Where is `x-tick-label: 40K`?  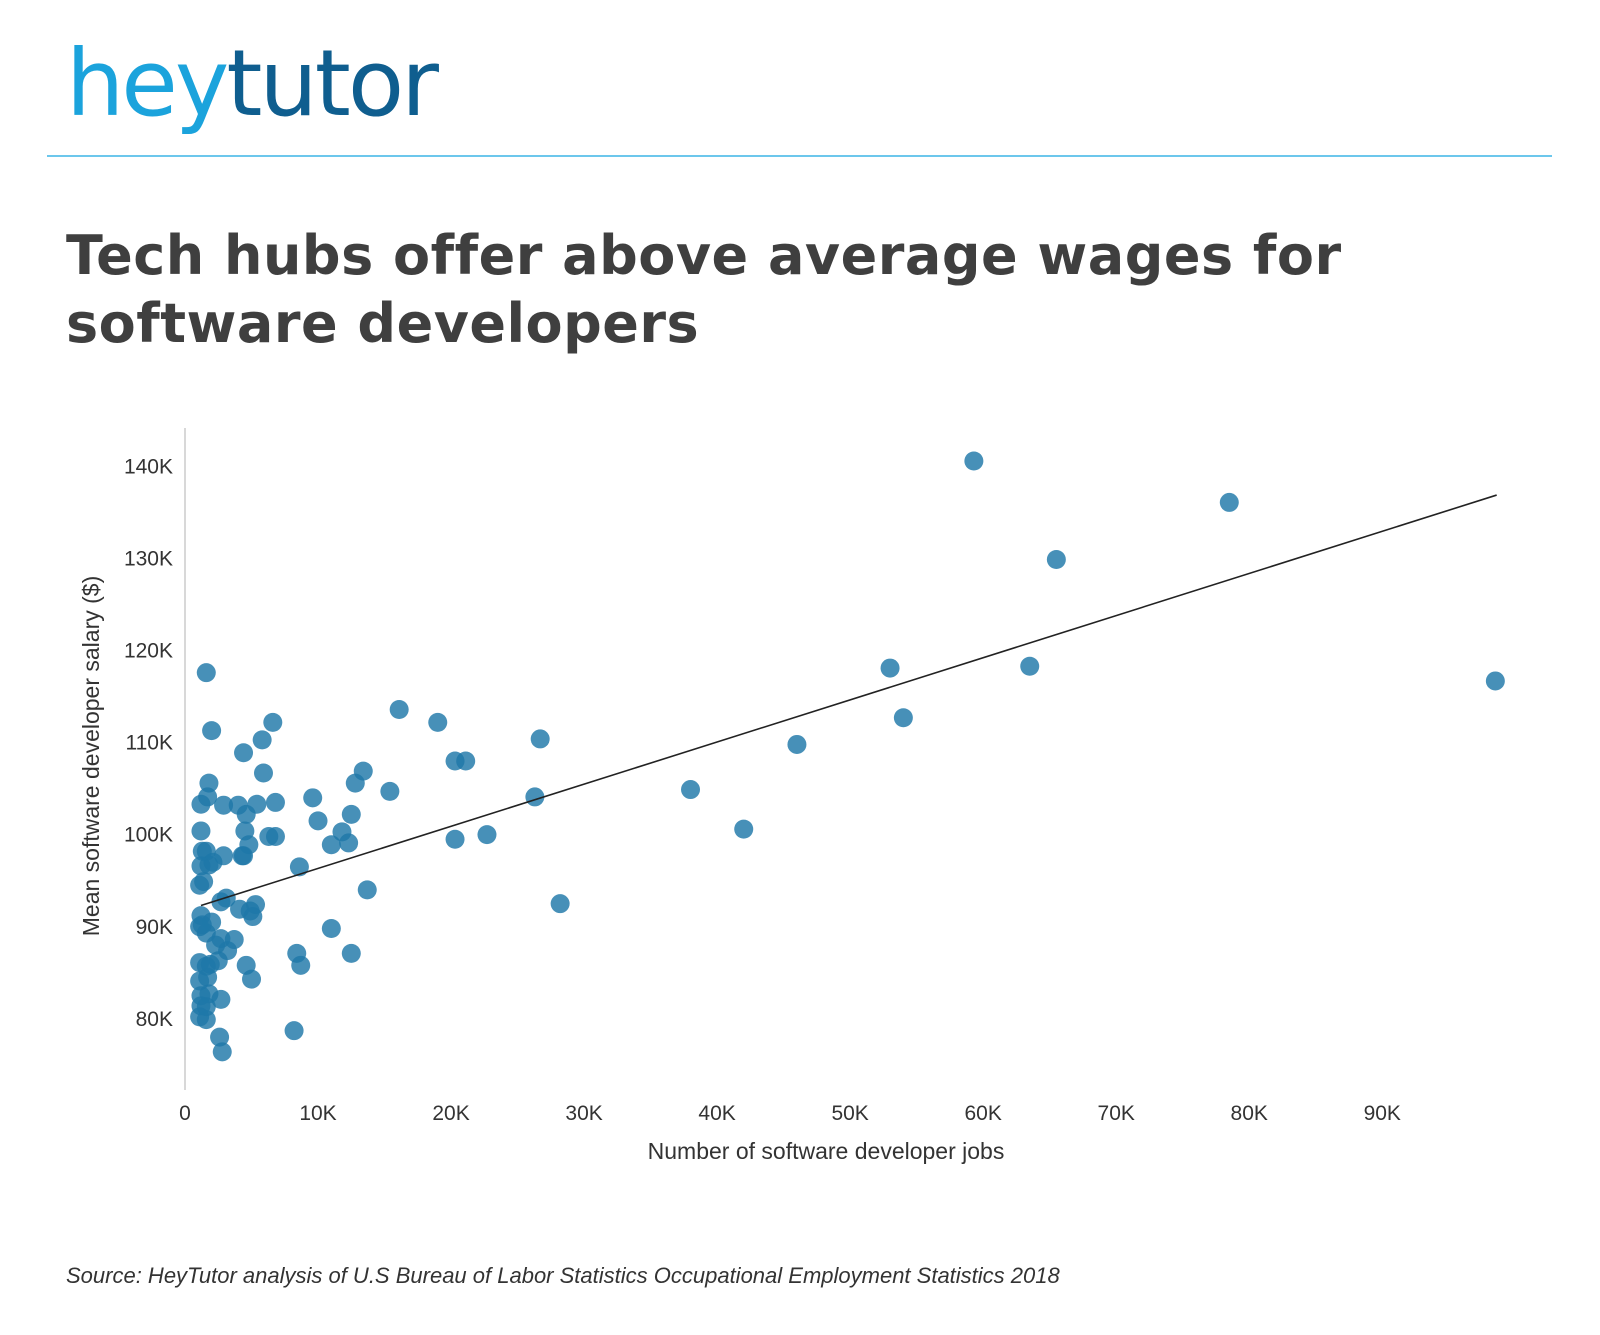
x-tick-label: 40K is located at coordinates (716, 1113).